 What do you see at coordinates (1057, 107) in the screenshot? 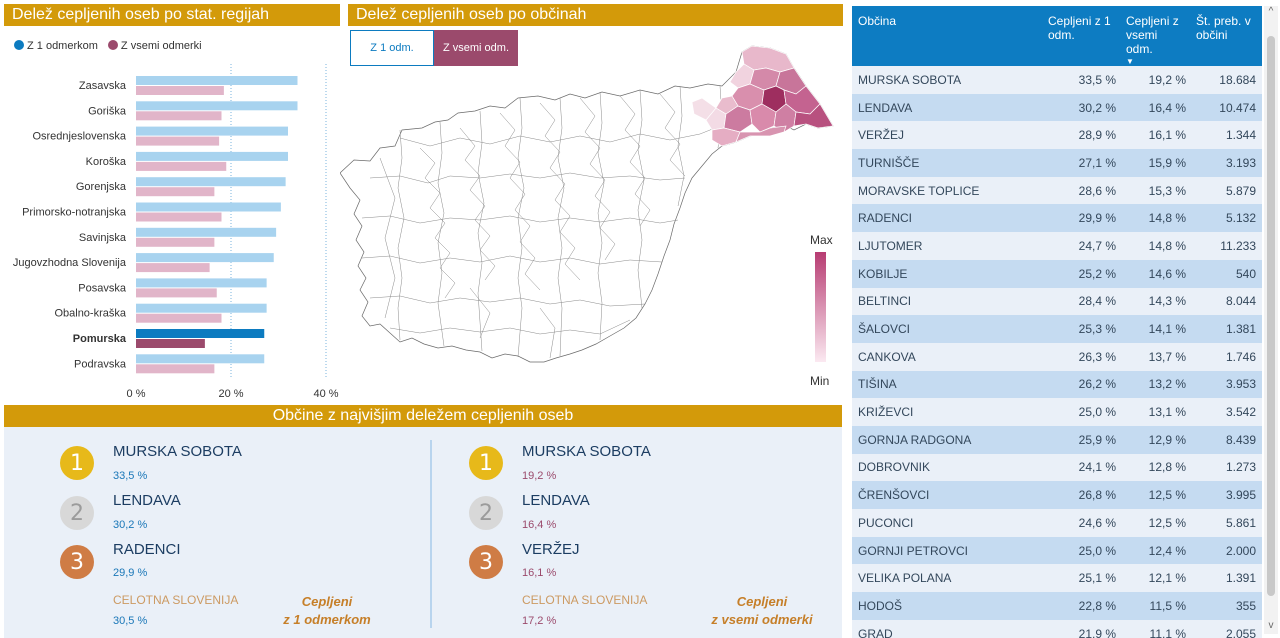
I see `table-row: LENDAVA 30,2 % 16,4 % 10.474` at bounding box center [1057, 107].